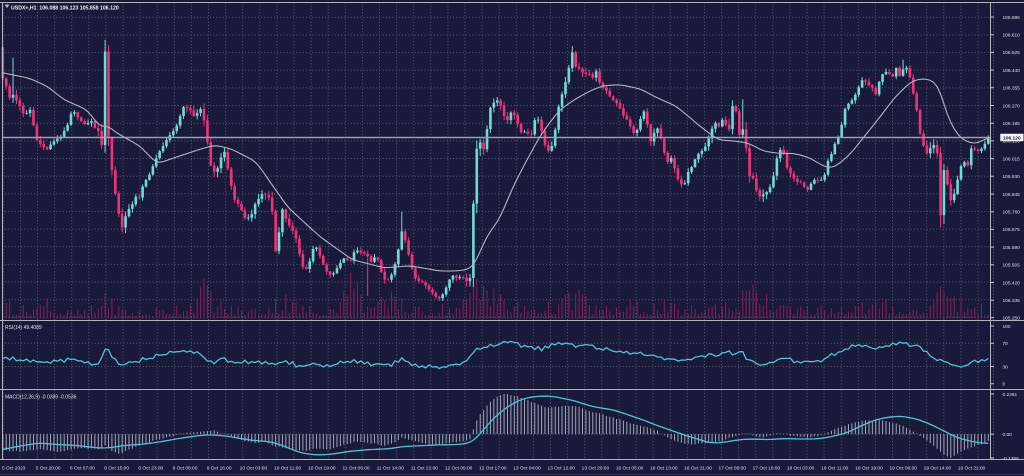 Image resolution: width=1024 pixels, height=476 pixels. I want to click on svg-text: 10 Oct 19:00, so click(322, 469).